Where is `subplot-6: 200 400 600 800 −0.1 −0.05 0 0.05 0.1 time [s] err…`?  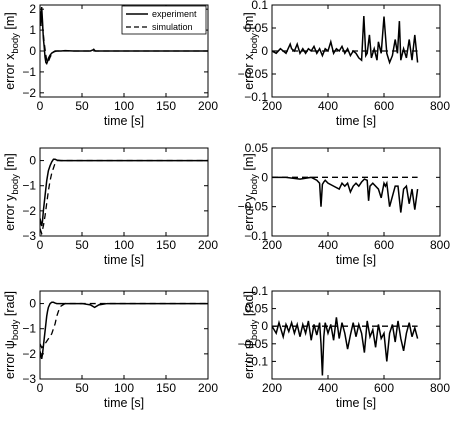
subplot-6: 200 400 600 800 −0.1 −0.05 0 0.05 0.1 time [s] err… is located at coordinates (344, 347).